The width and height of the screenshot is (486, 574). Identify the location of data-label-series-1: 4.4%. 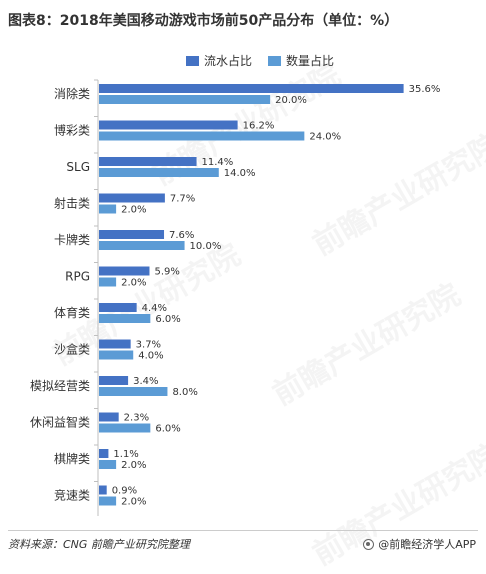
(154, 308).